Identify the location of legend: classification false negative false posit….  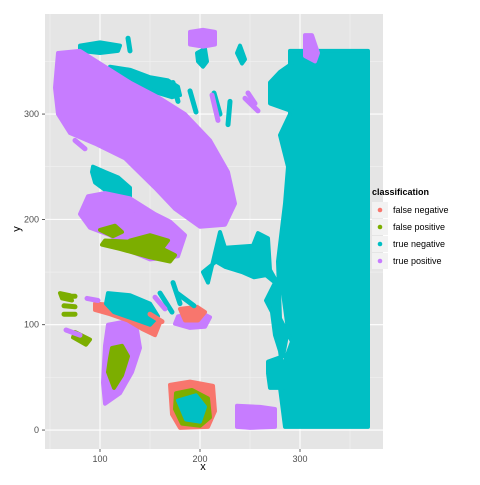
(410, 228).